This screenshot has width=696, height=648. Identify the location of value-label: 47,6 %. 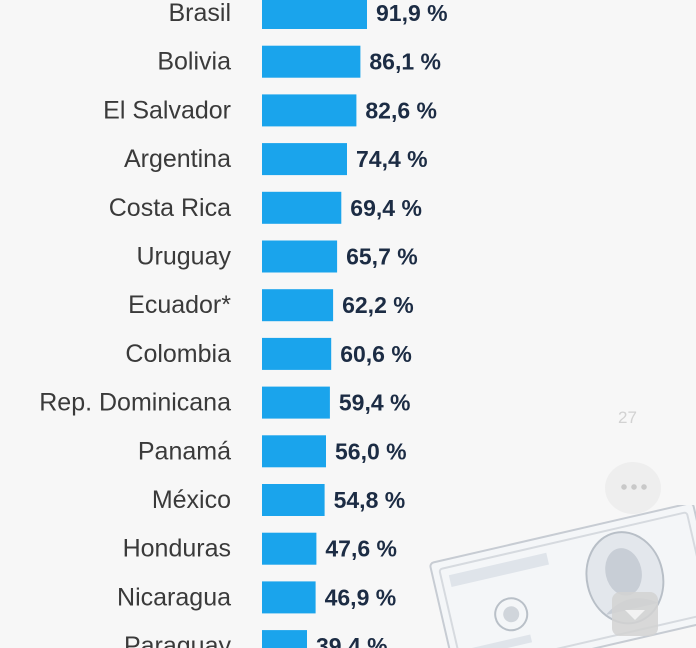
(361, 549).